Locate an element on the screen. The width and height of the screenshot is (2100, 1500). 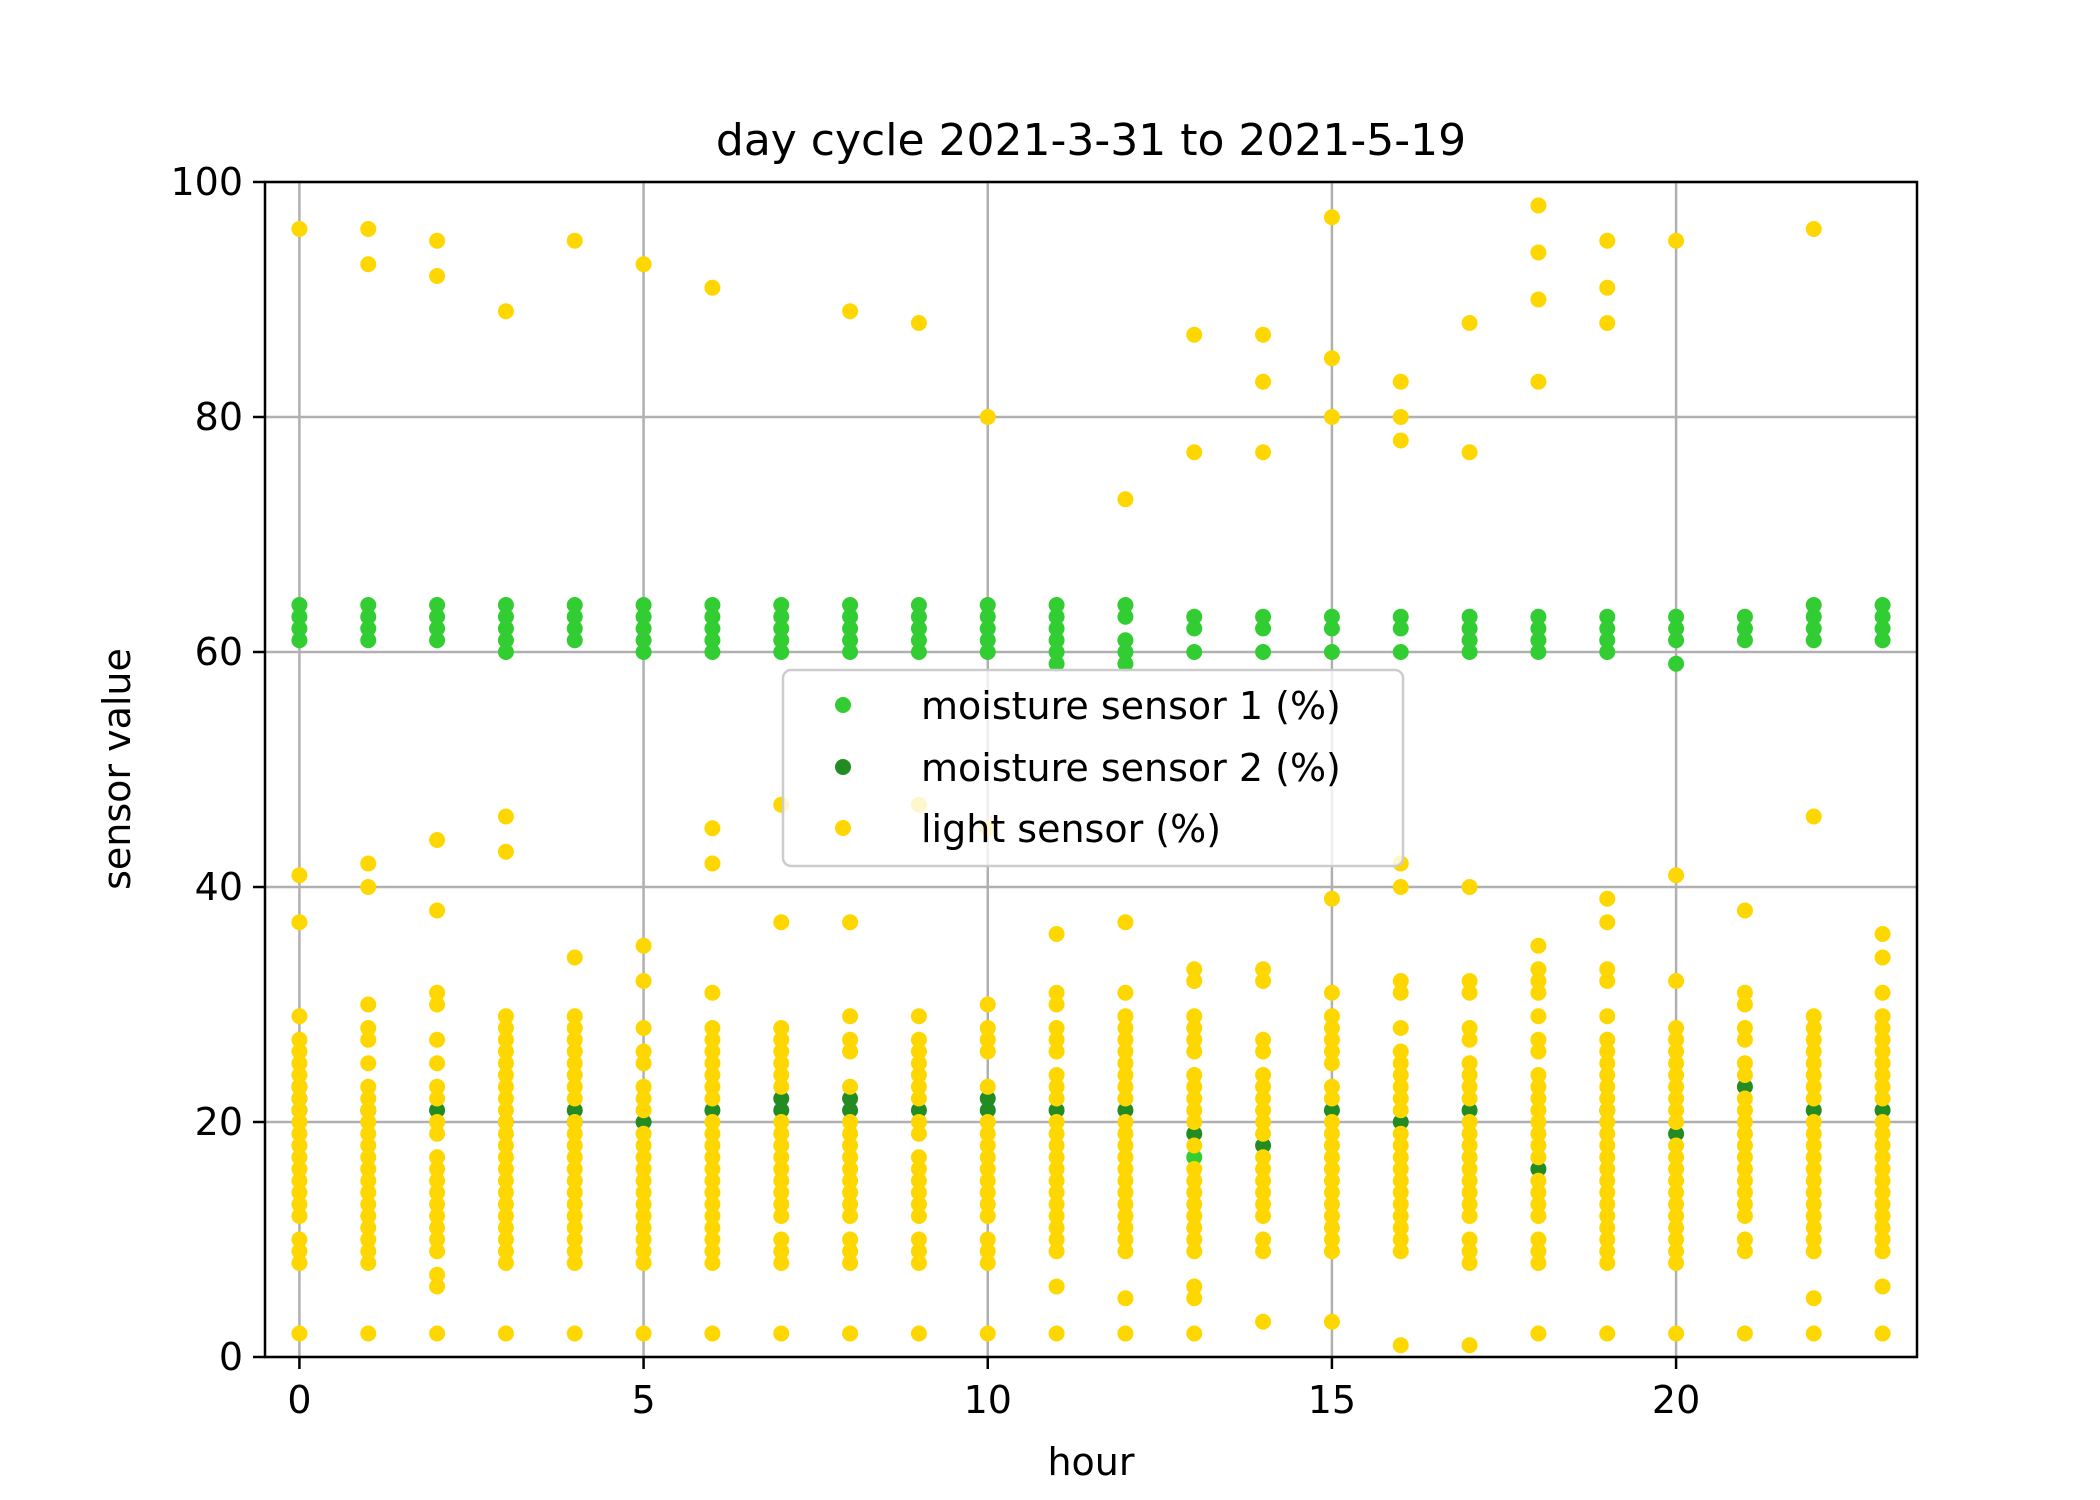
x-axis-label: hour is located at coordinates (1090, 1462).